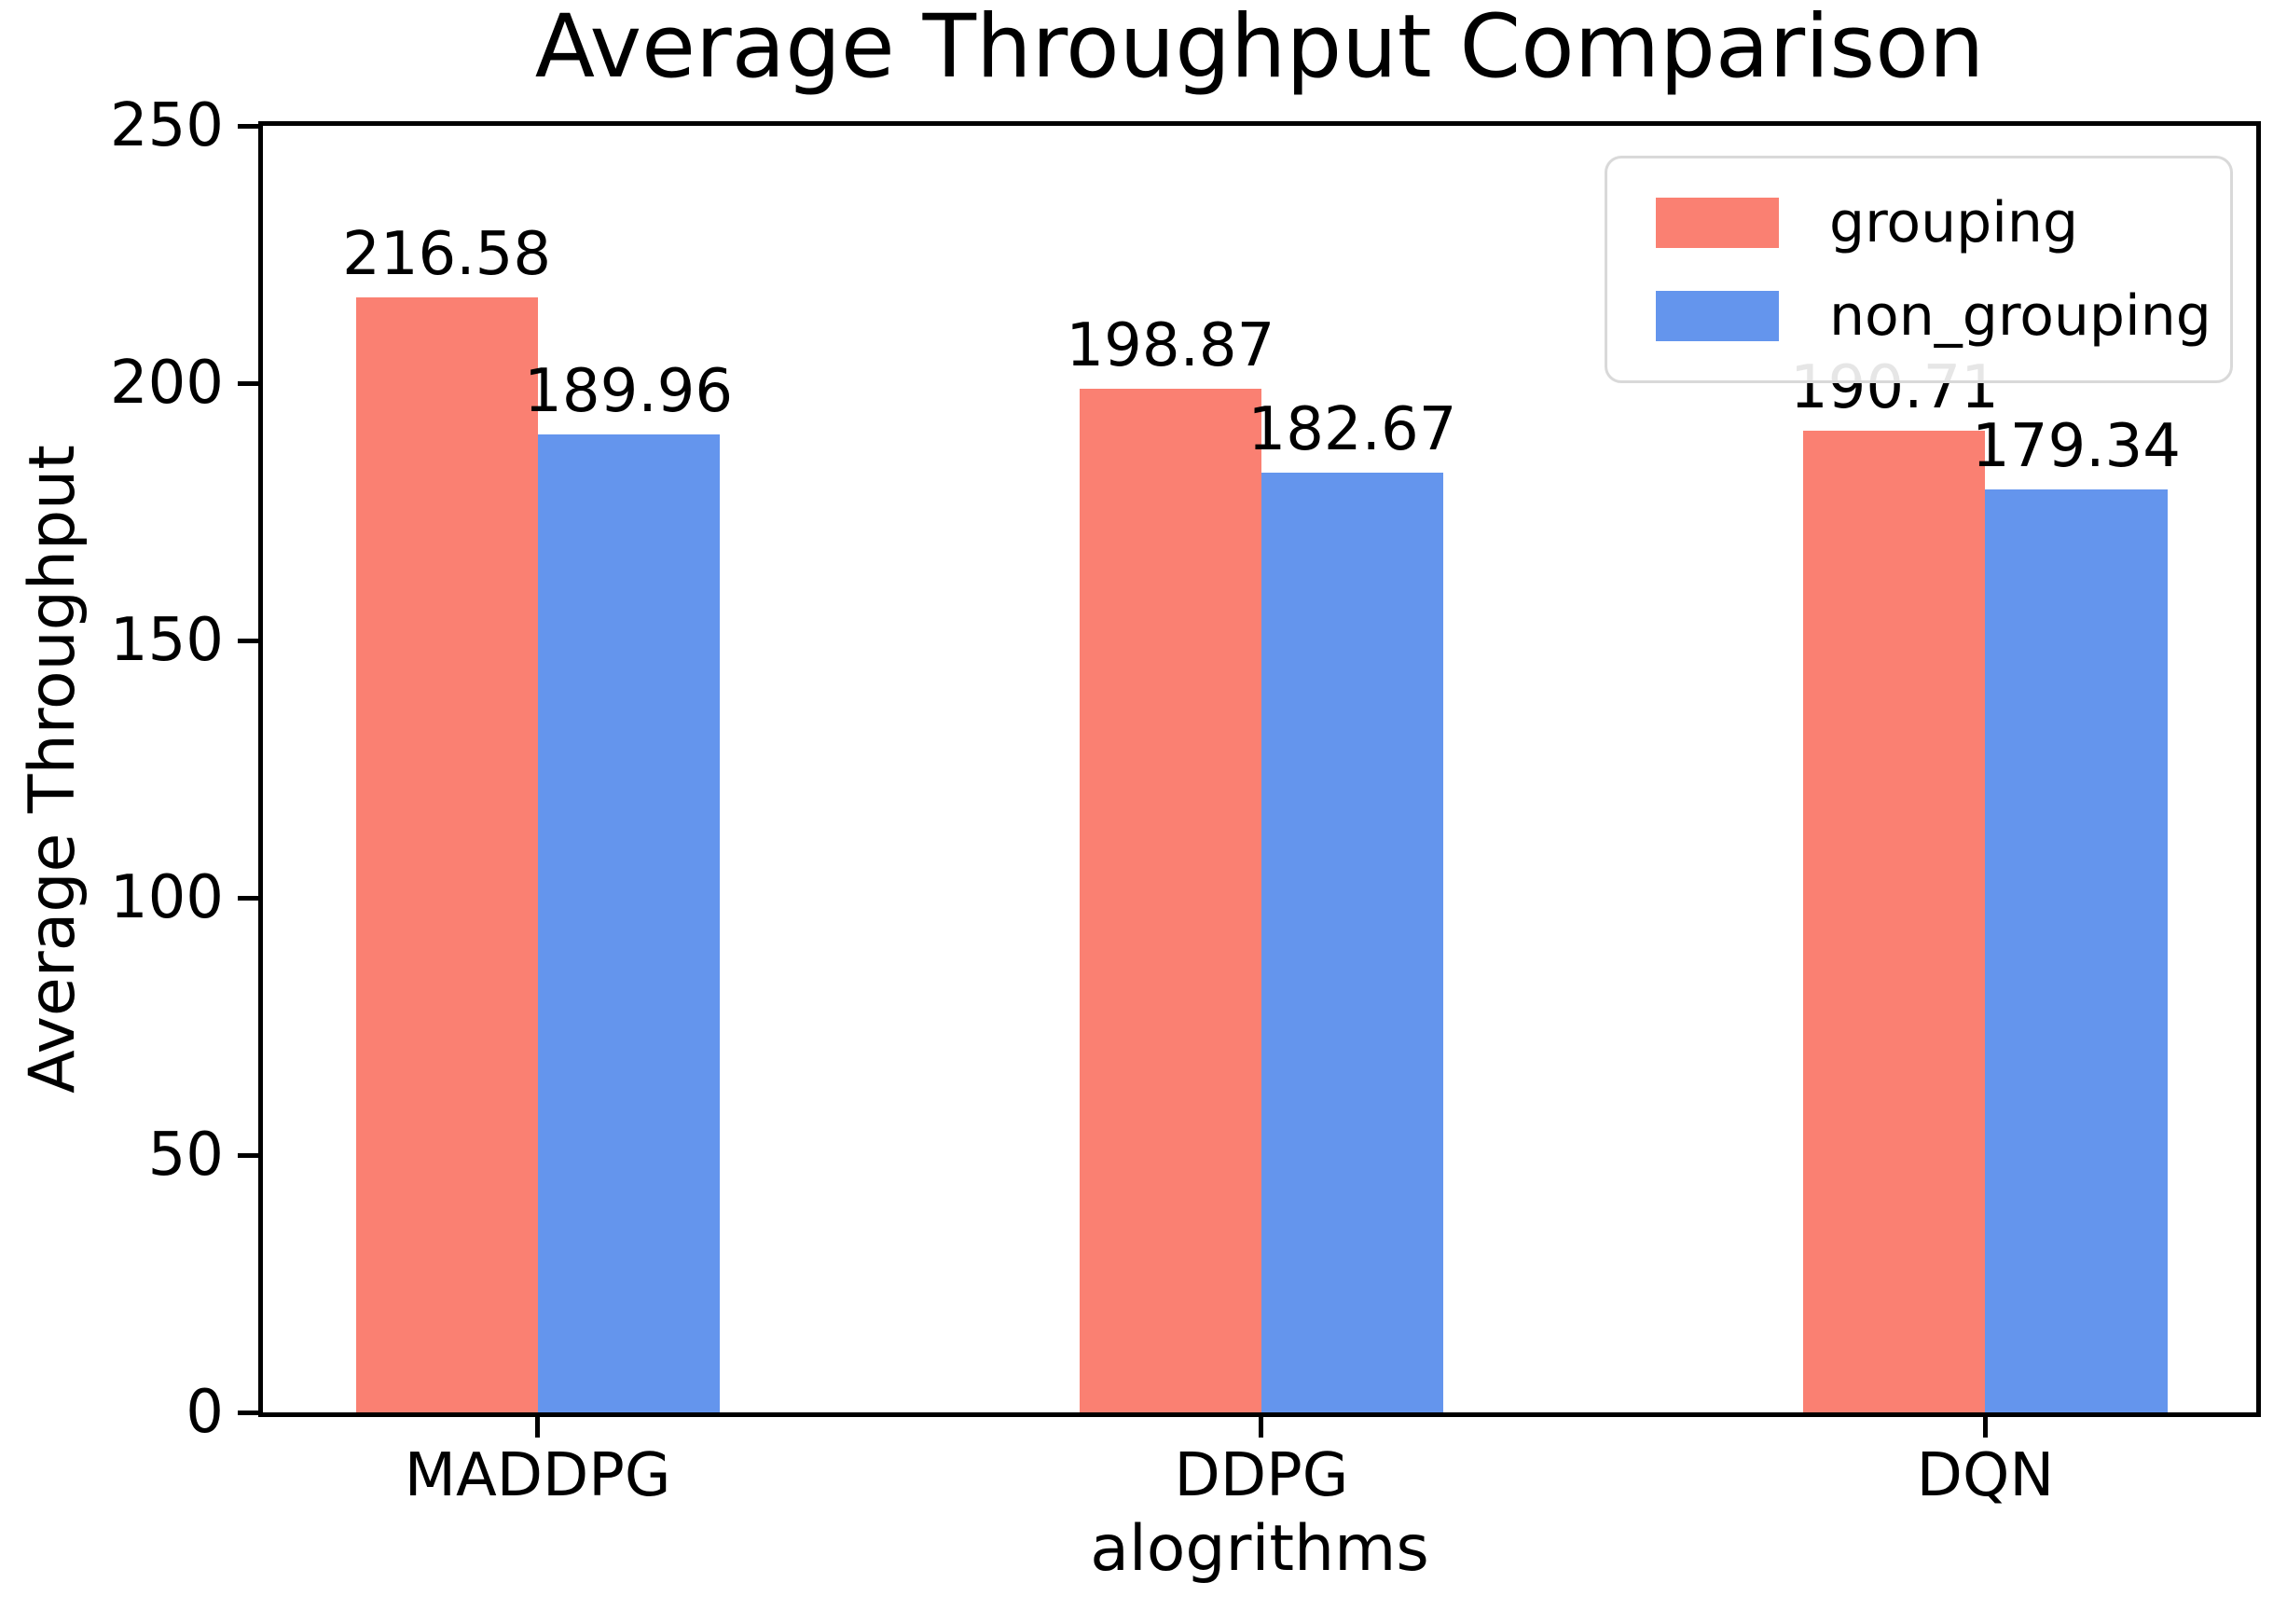  I want to click on y-tick-label-150: 150, so click(166, 640).